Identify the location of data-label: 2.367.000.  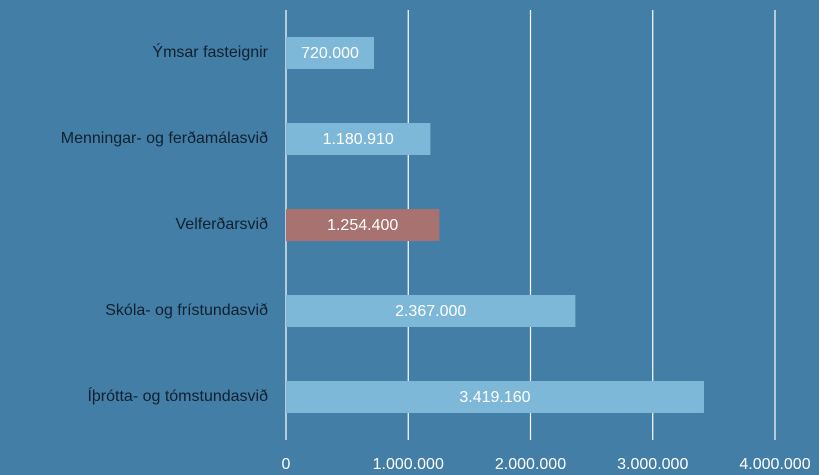
(430, 311).